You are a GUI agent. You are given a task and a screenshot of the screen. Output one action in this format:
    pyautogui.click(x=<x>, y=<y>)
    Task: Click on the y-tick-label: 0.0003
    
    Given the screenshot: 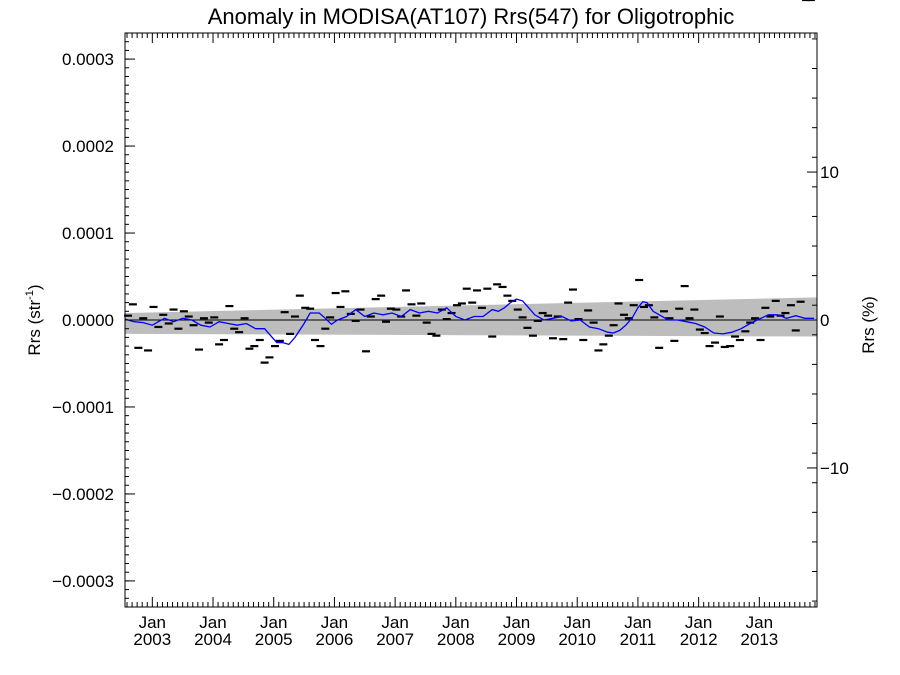 What is the action you would take?
    pyautogui.click(x=88, y=59)
    